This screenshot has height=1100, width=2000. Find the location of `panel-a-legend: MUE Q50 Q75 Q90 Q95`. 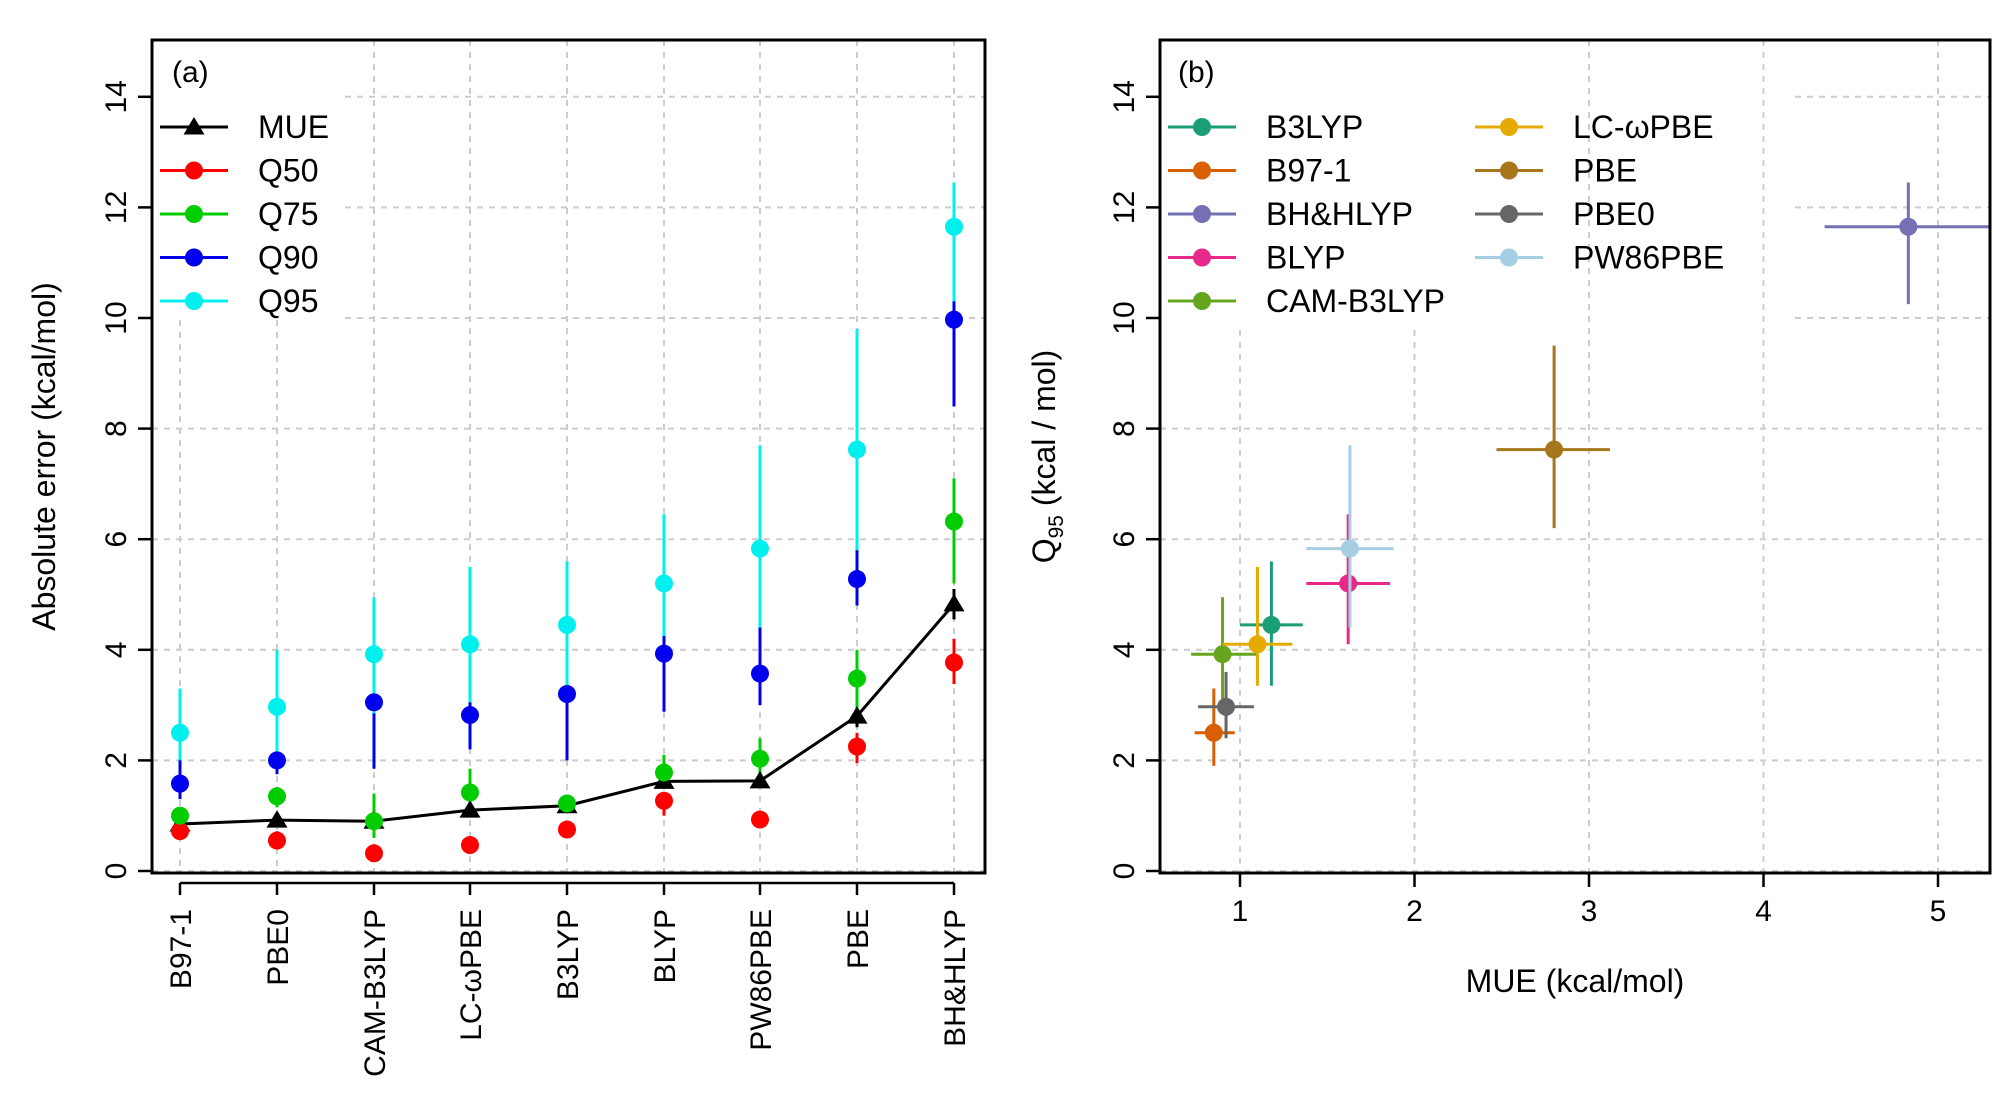

panel-a-legend: MUE Q50 Q75 Q90 Q95 is located at coordinates (244, 214).